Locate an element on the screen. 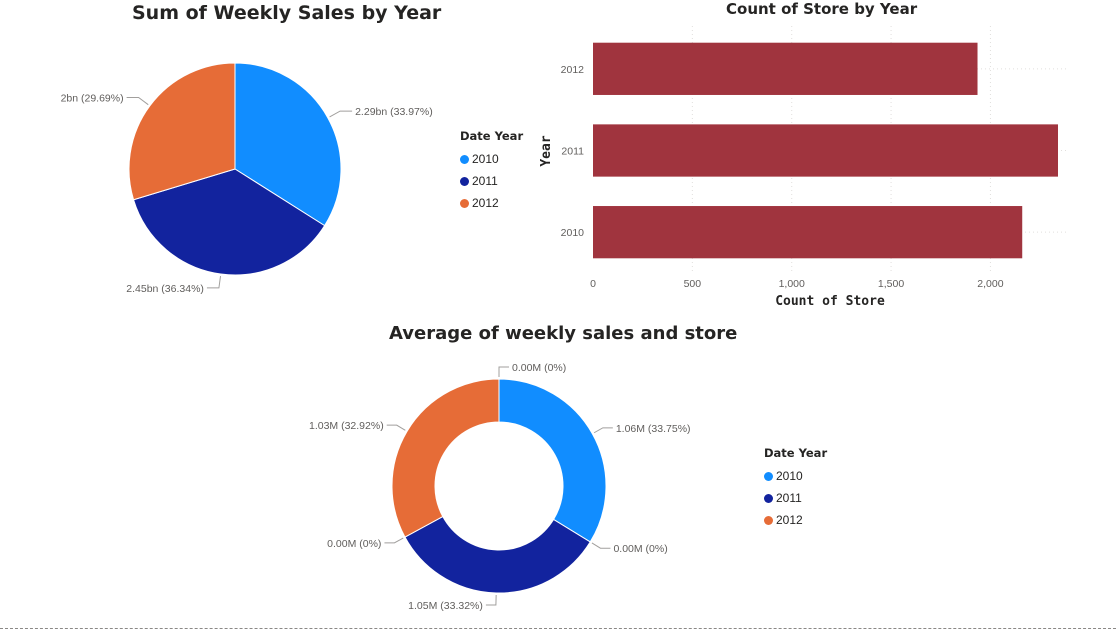  bar-2012 is located at coordinates (785, 68).